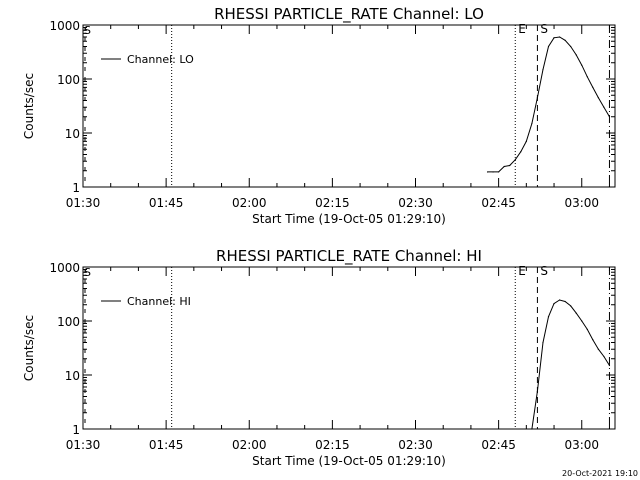 Image resolution: width=640 pixels, height=480 pixels. I want to click on legend-entry: Channel: HI, so click(159, 301).